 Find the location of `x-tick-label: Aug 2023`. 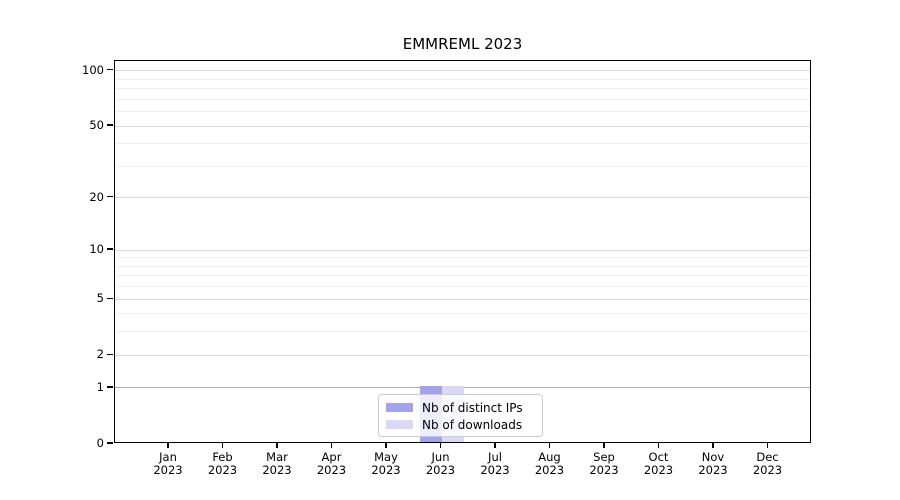

x-tick-label: Aug 2023 is located at coordinates (549, 463).